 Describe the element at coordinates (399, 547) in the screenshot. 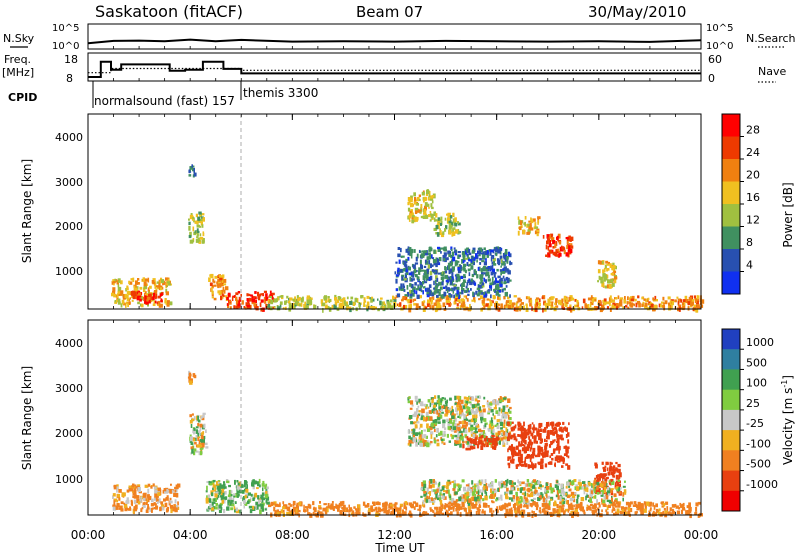

I see `time-axis-label: Time UT` at that location.